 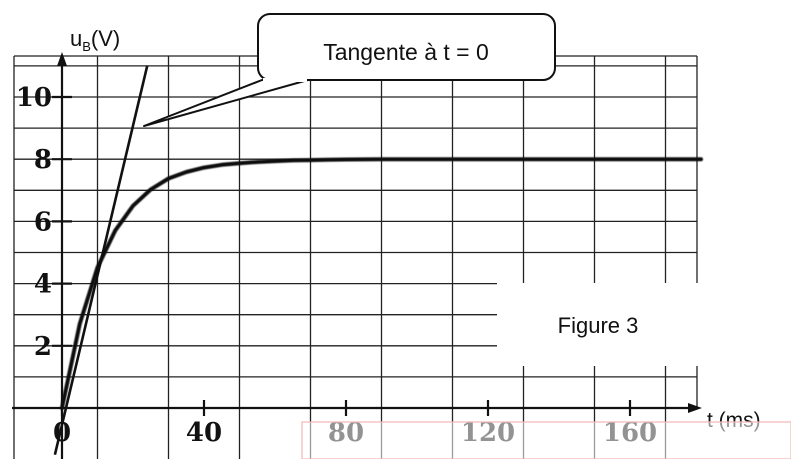 I want to click on y-tick-label: 8, so click(x=43, y=160).